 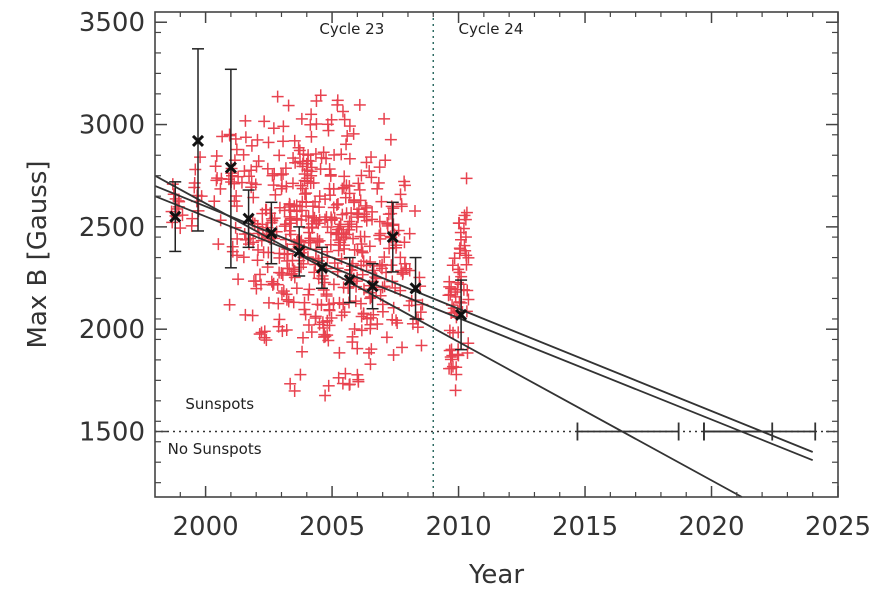 What do you see at coordinates (112, 228) in the screenshot?
I see `y-tick-label: 2500` at bounding box center [112, 228].